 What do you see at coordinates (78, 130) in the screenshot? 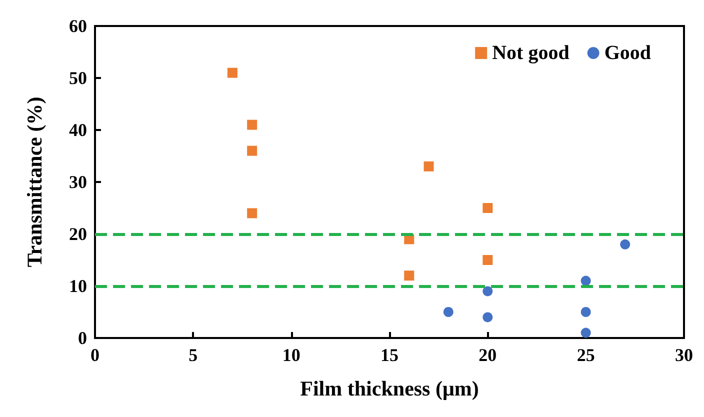
I see `y-tick-label: 40` at bounding box center [78, 130].